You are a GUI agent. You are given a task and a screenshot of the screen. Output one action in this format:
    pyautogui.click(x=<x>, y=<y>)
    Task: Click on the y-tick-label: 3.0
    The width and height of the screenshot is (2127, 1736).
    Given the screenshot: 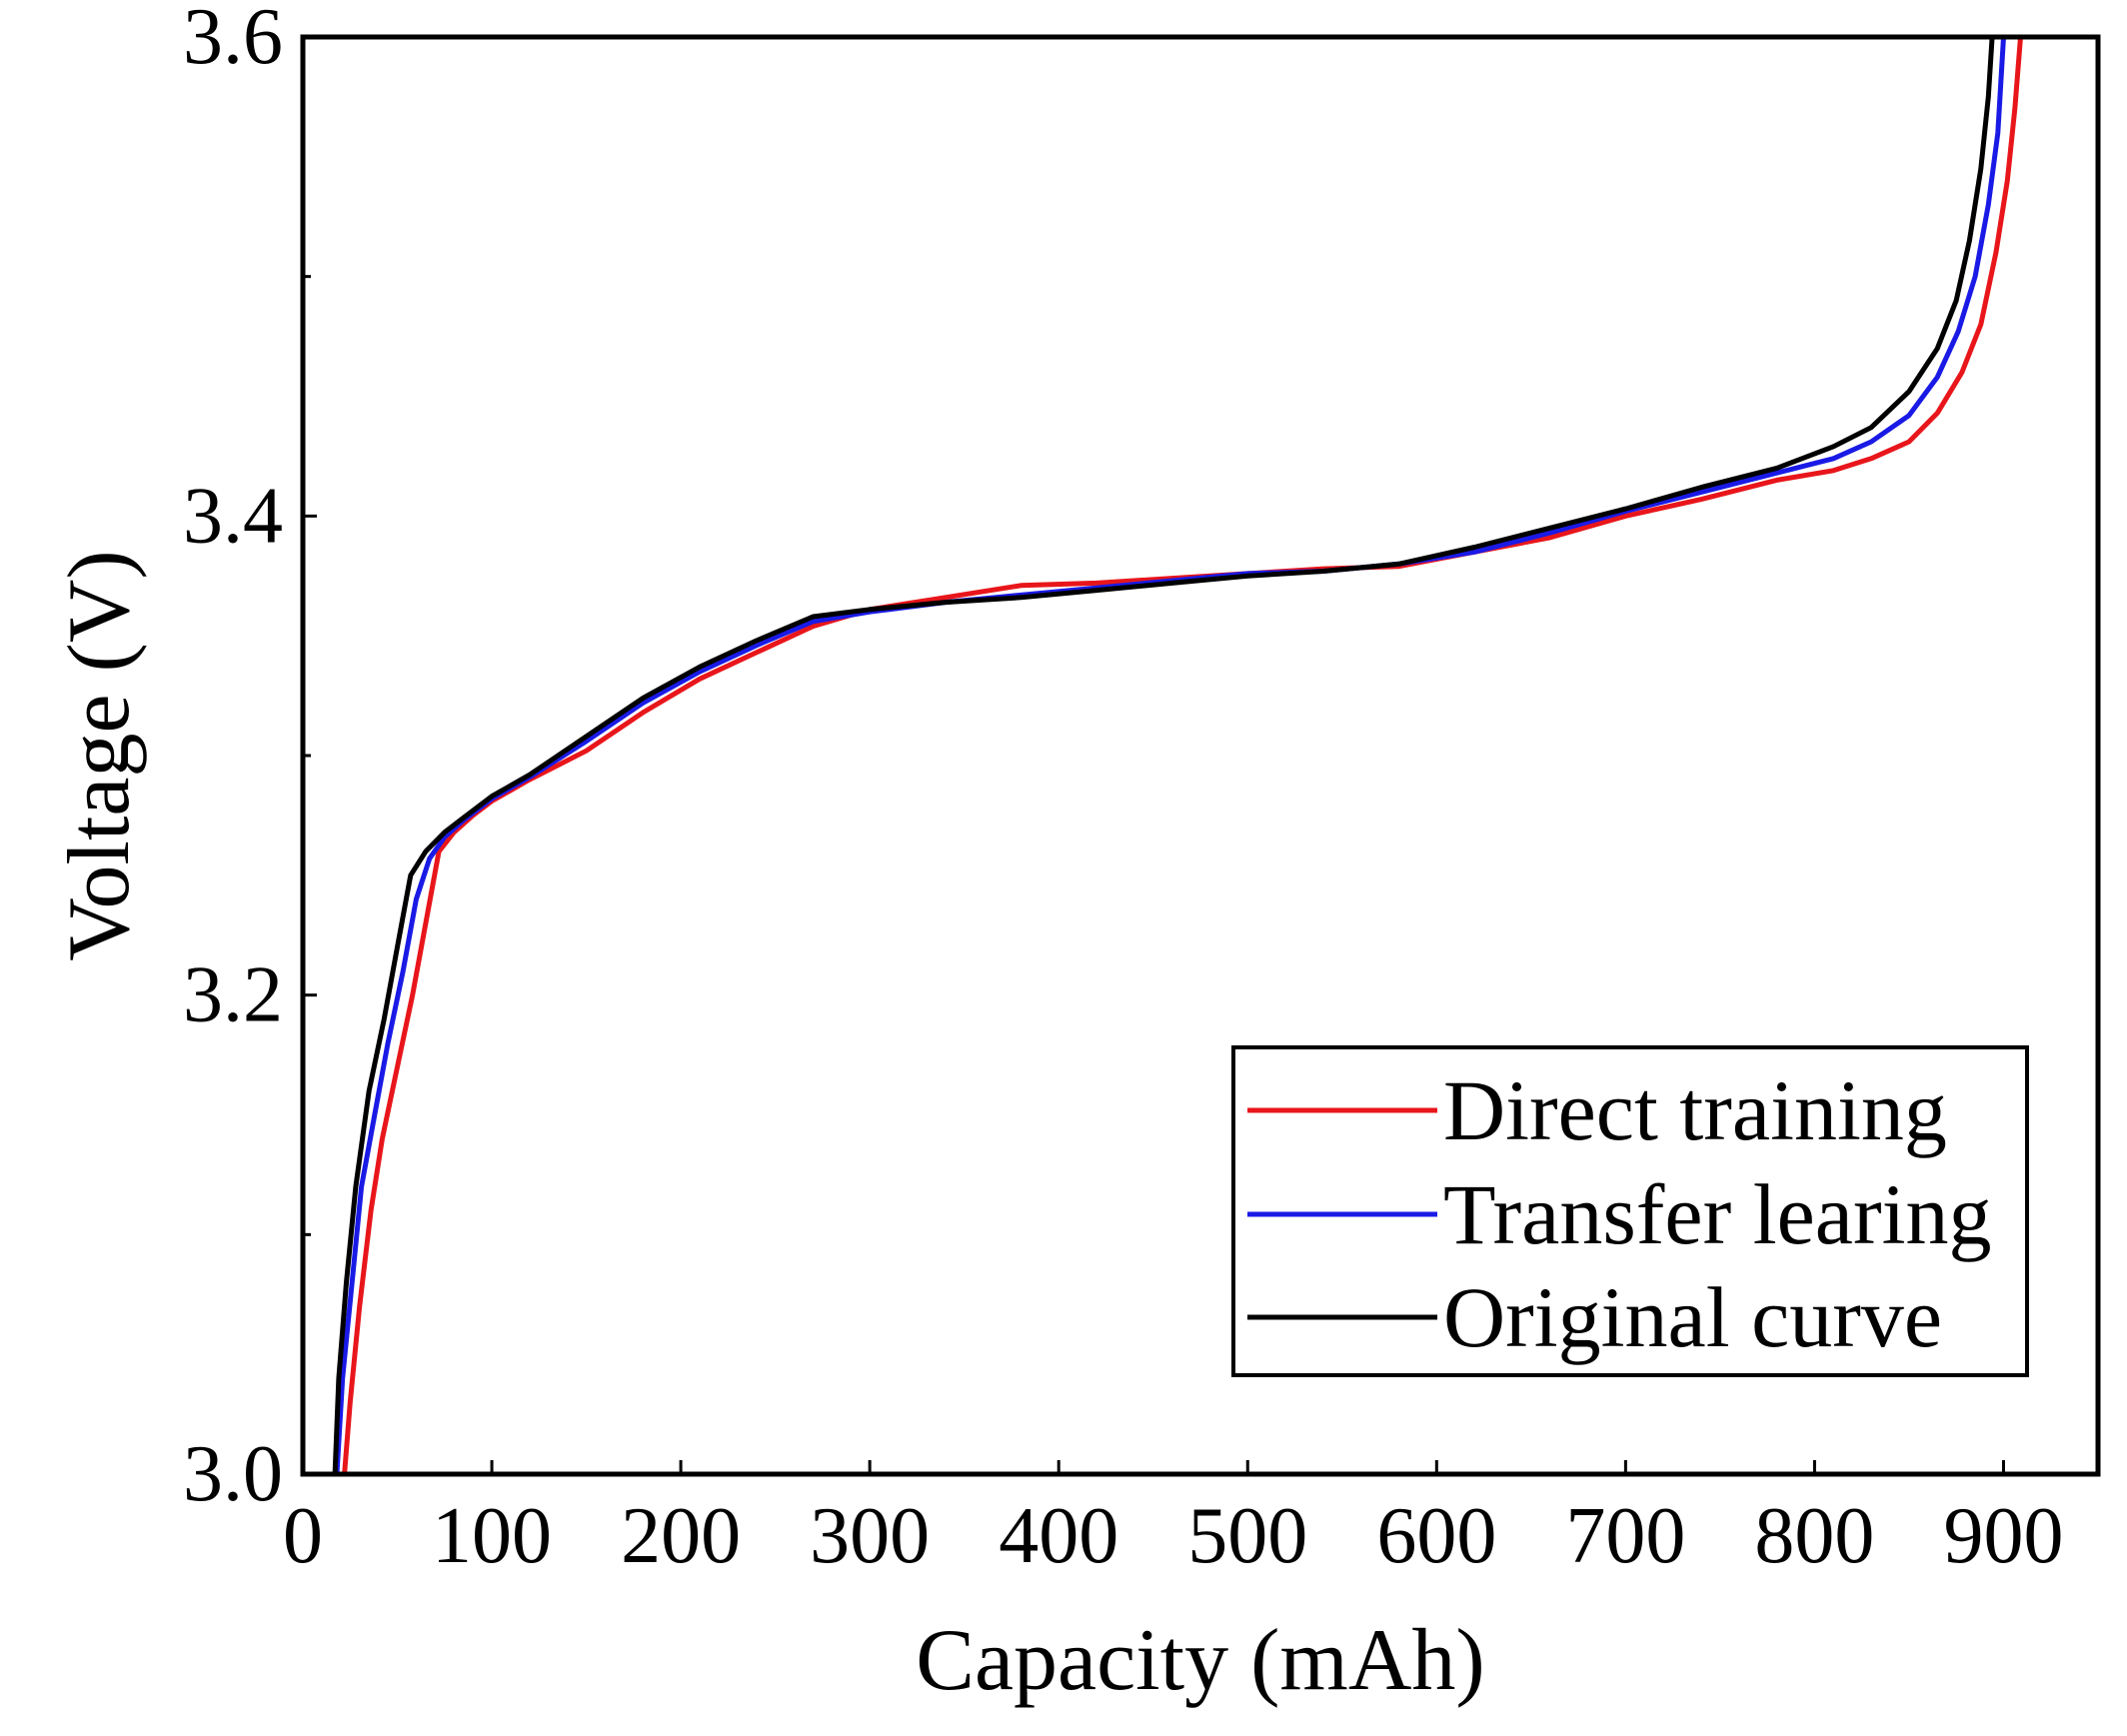 What is the action you would take?
    pyautogui.click(x=233, y=1474)
    